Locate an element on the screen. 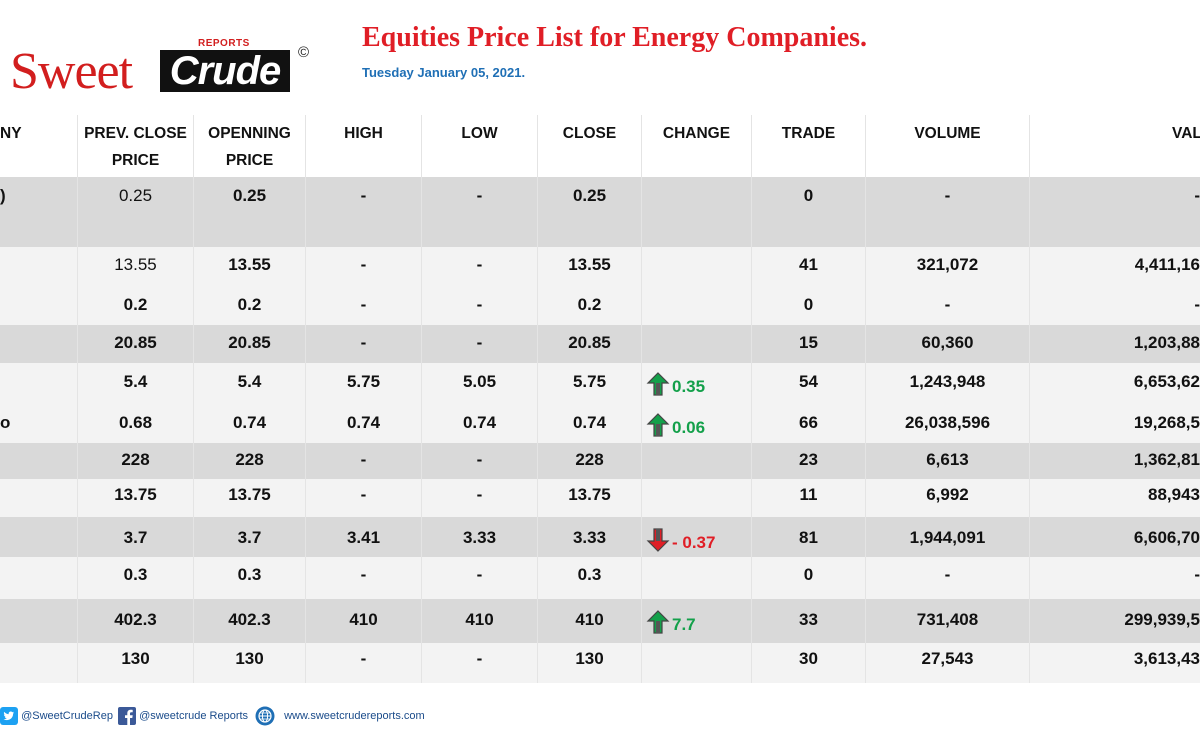 The width and height of the screenshot is (1200, 729). cell-prev: 5.4 is located at coordinates (136, 383).